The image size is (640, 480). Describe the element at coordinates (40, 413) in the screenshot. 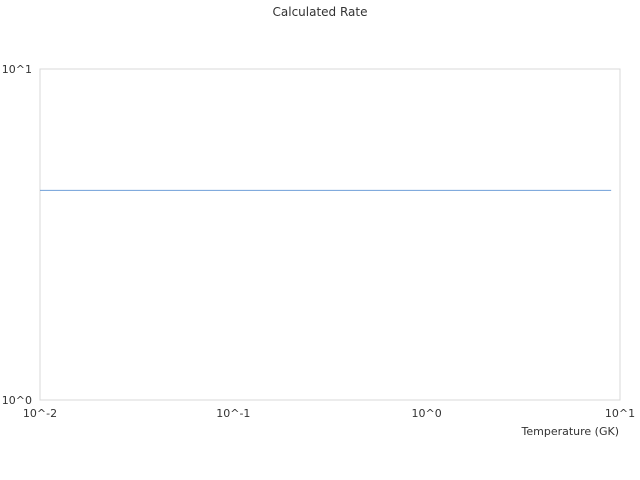

I see `x-tick-label: 10^-2` at that location.